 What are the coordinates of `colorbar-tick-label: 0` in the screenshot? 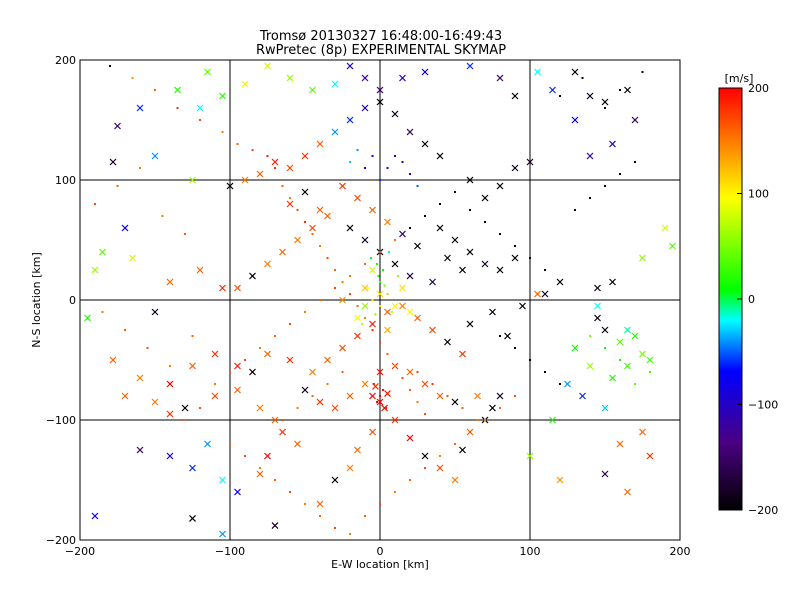 It's located at (751, 299).